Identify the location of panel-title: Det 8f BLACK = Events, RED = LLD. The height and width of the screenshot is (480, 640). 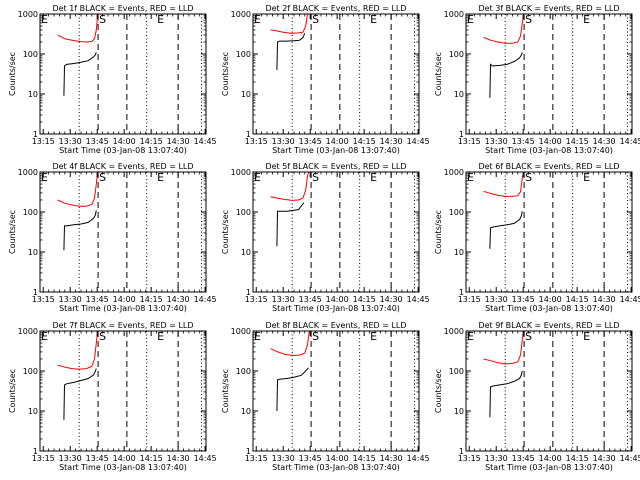
(335, 325).